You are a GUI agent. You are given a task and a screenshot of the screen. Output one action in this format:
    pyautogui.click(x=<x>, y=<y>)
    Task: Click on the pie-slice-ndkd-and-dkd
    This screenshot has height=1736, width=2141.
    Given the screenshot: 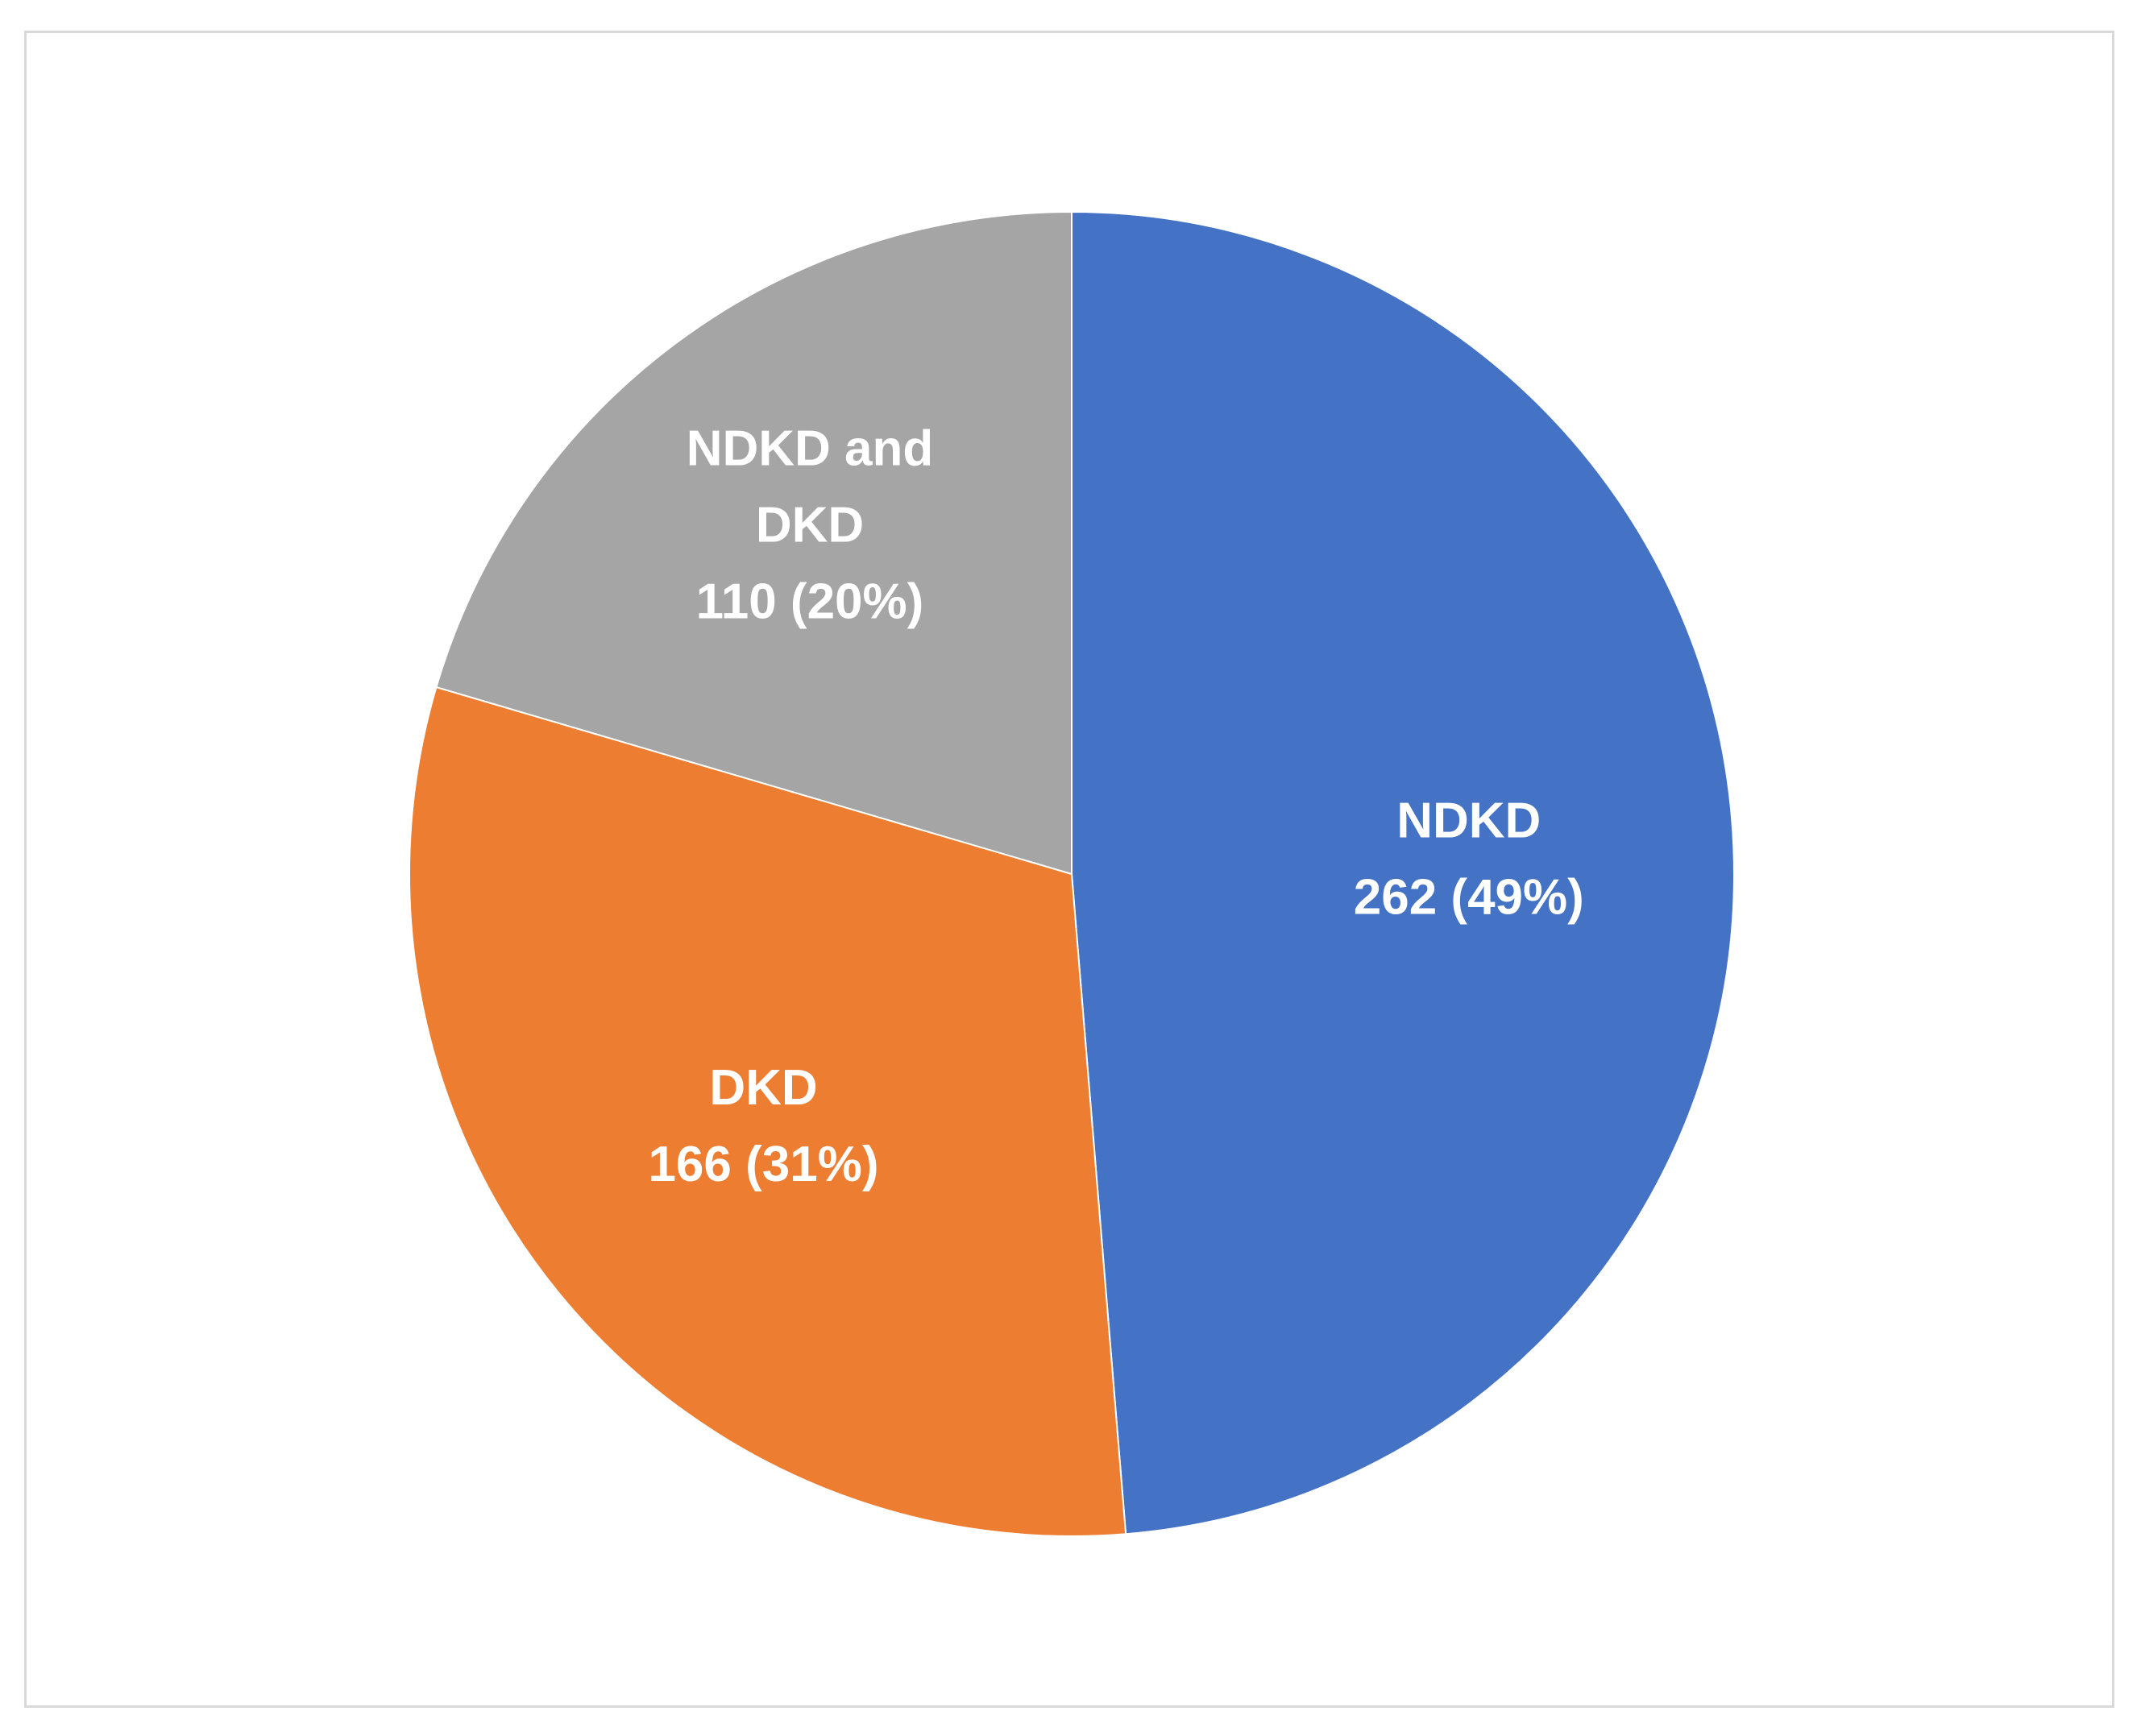 What is the action you would take?
    pyautogui.click(x=754, y=543)
    